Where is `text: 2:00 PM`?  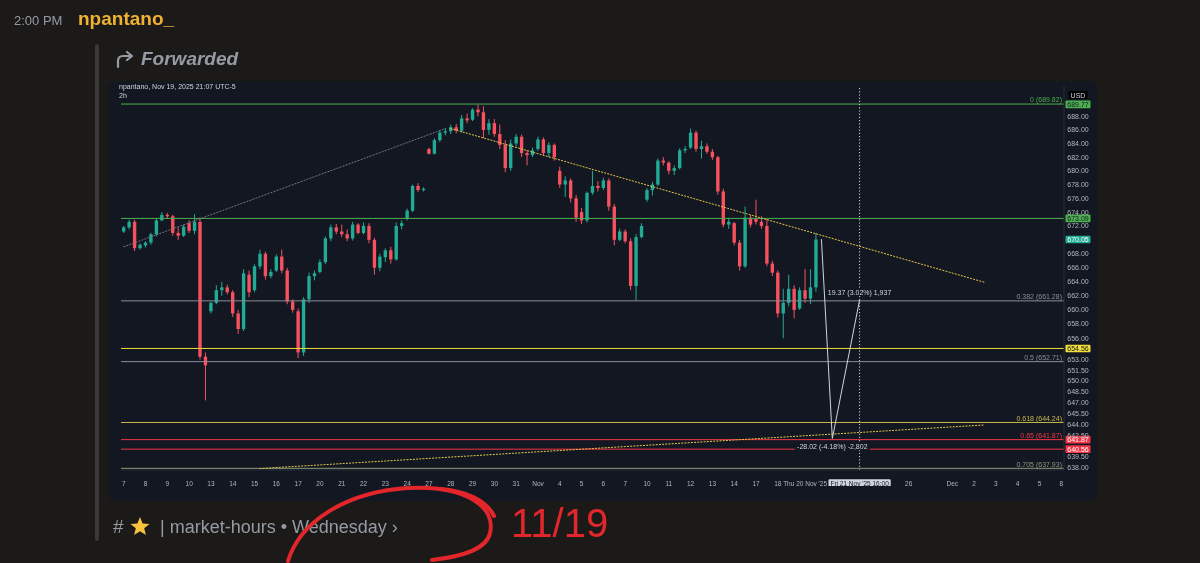 text: 2:00 PM is located at coordinates (38, 20).